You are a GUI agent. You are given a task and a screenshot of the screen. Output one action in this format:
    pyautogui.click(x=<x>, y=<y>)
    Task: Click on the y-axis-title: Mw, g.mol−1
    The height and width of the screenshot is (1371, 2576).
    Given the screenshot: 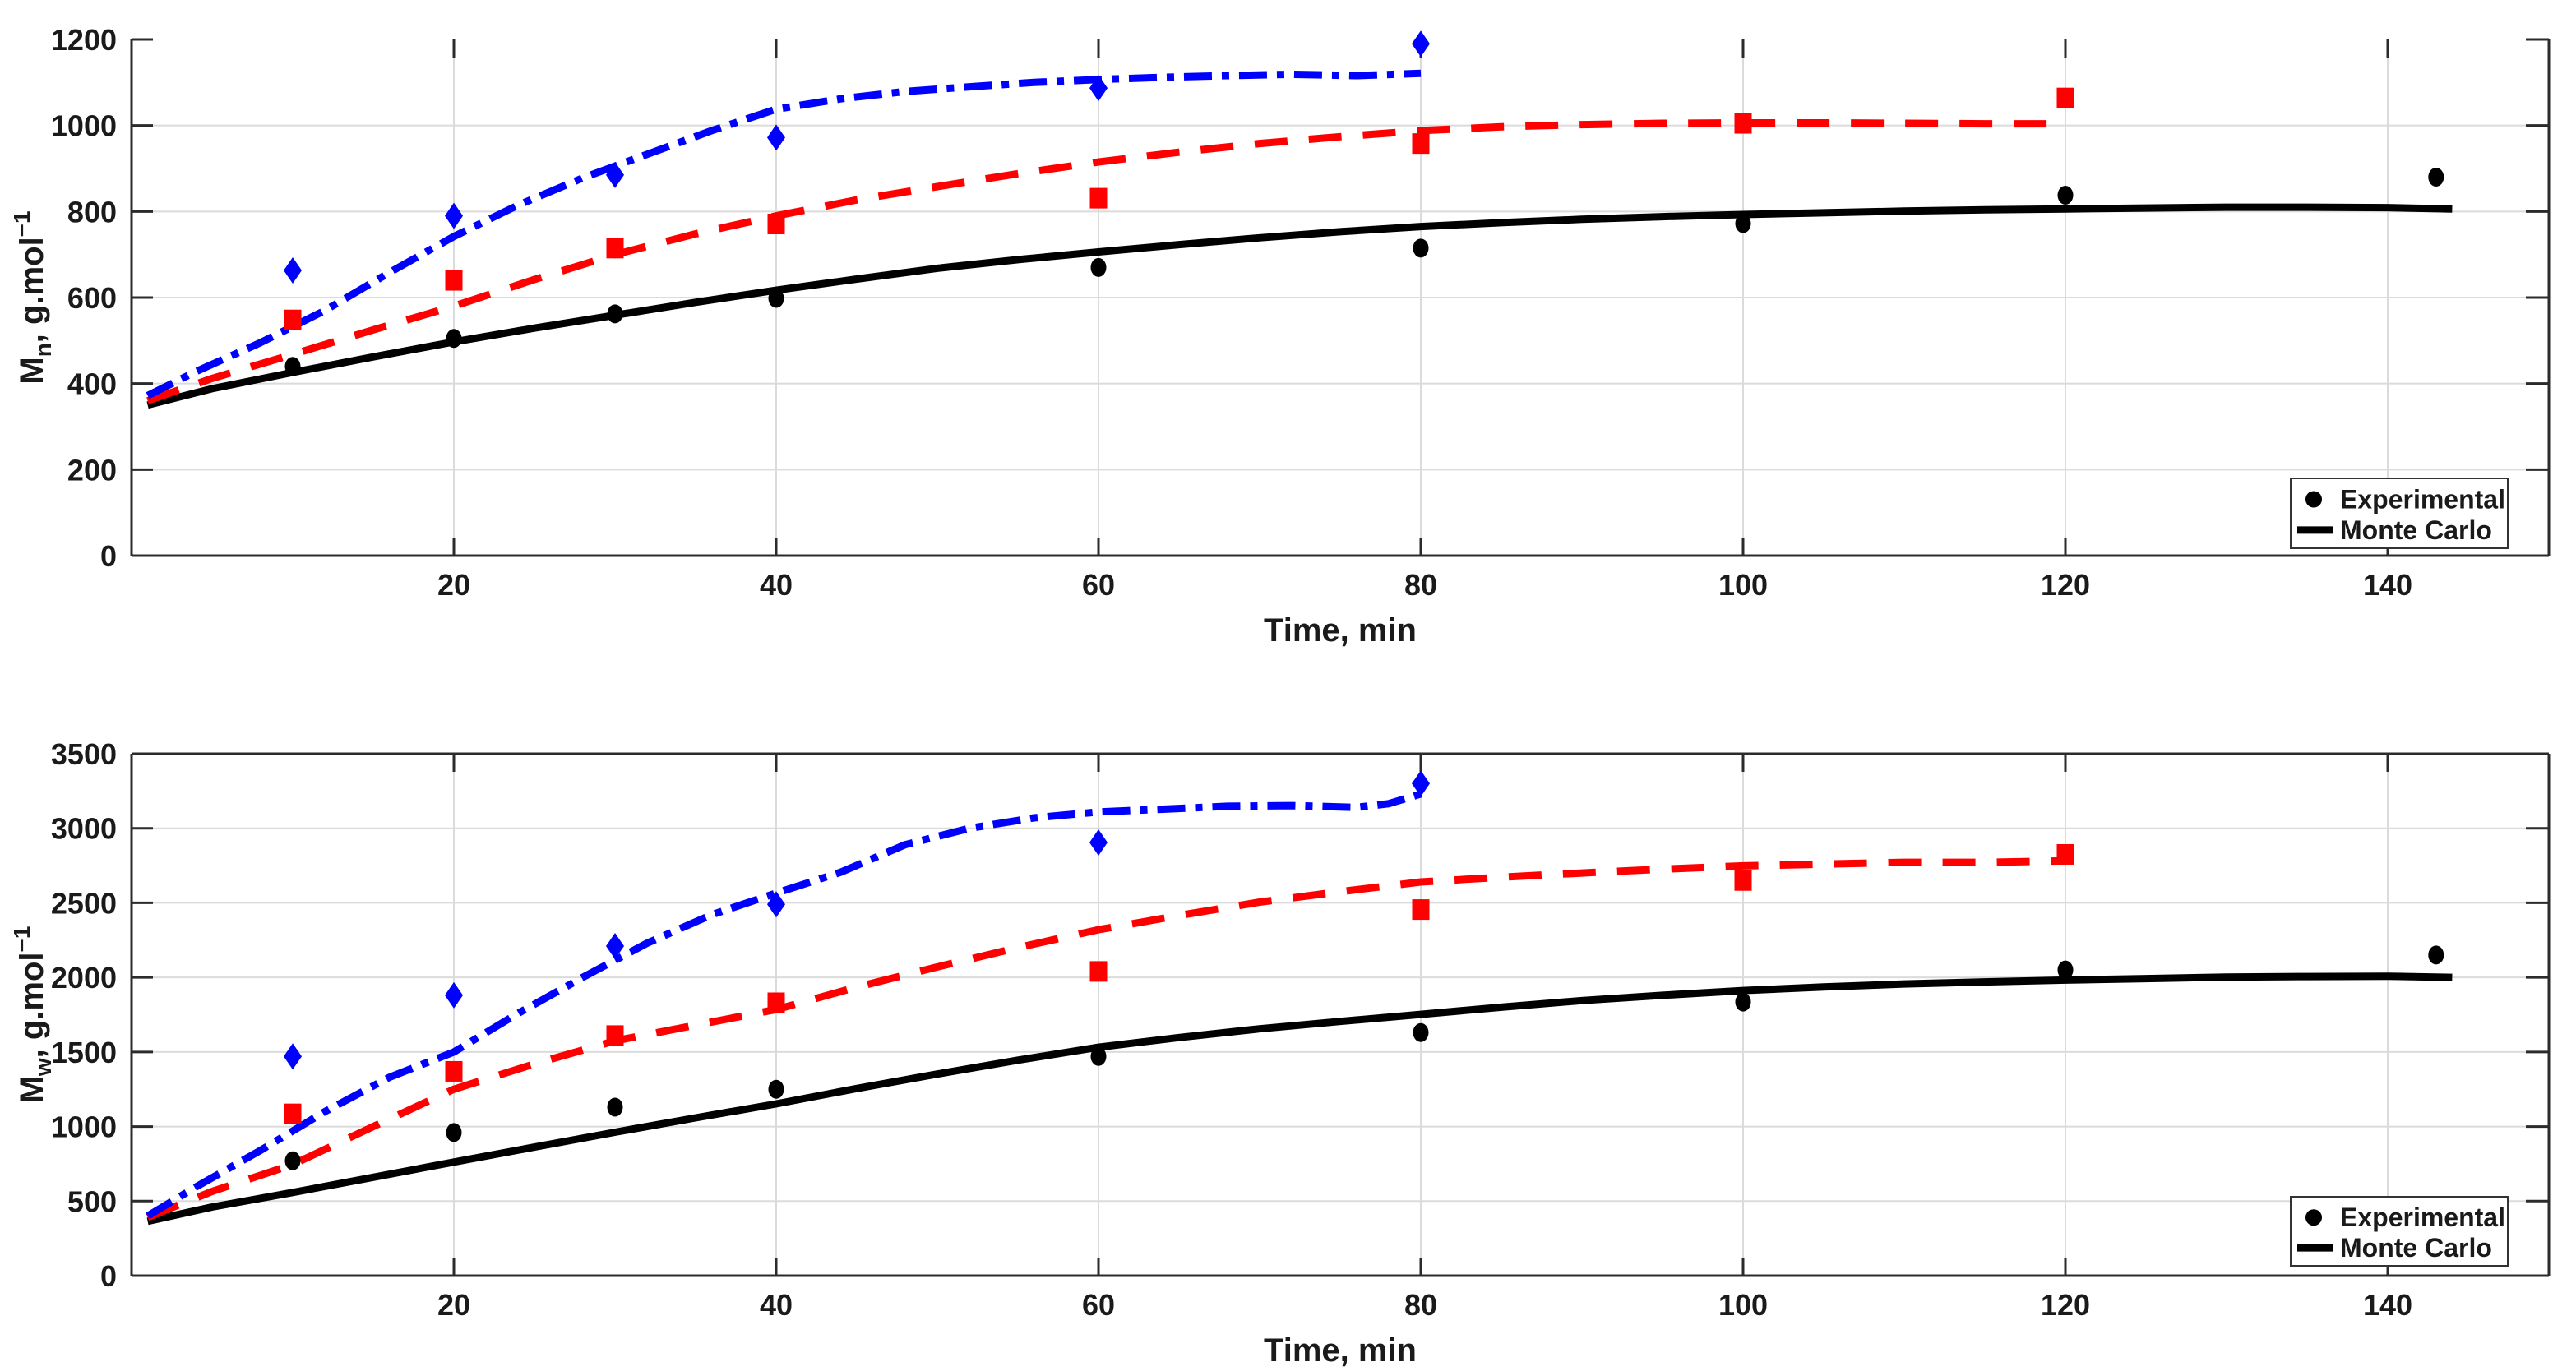 What is the action you would take?
    pyautogui.click(x=32, y=1015)
    